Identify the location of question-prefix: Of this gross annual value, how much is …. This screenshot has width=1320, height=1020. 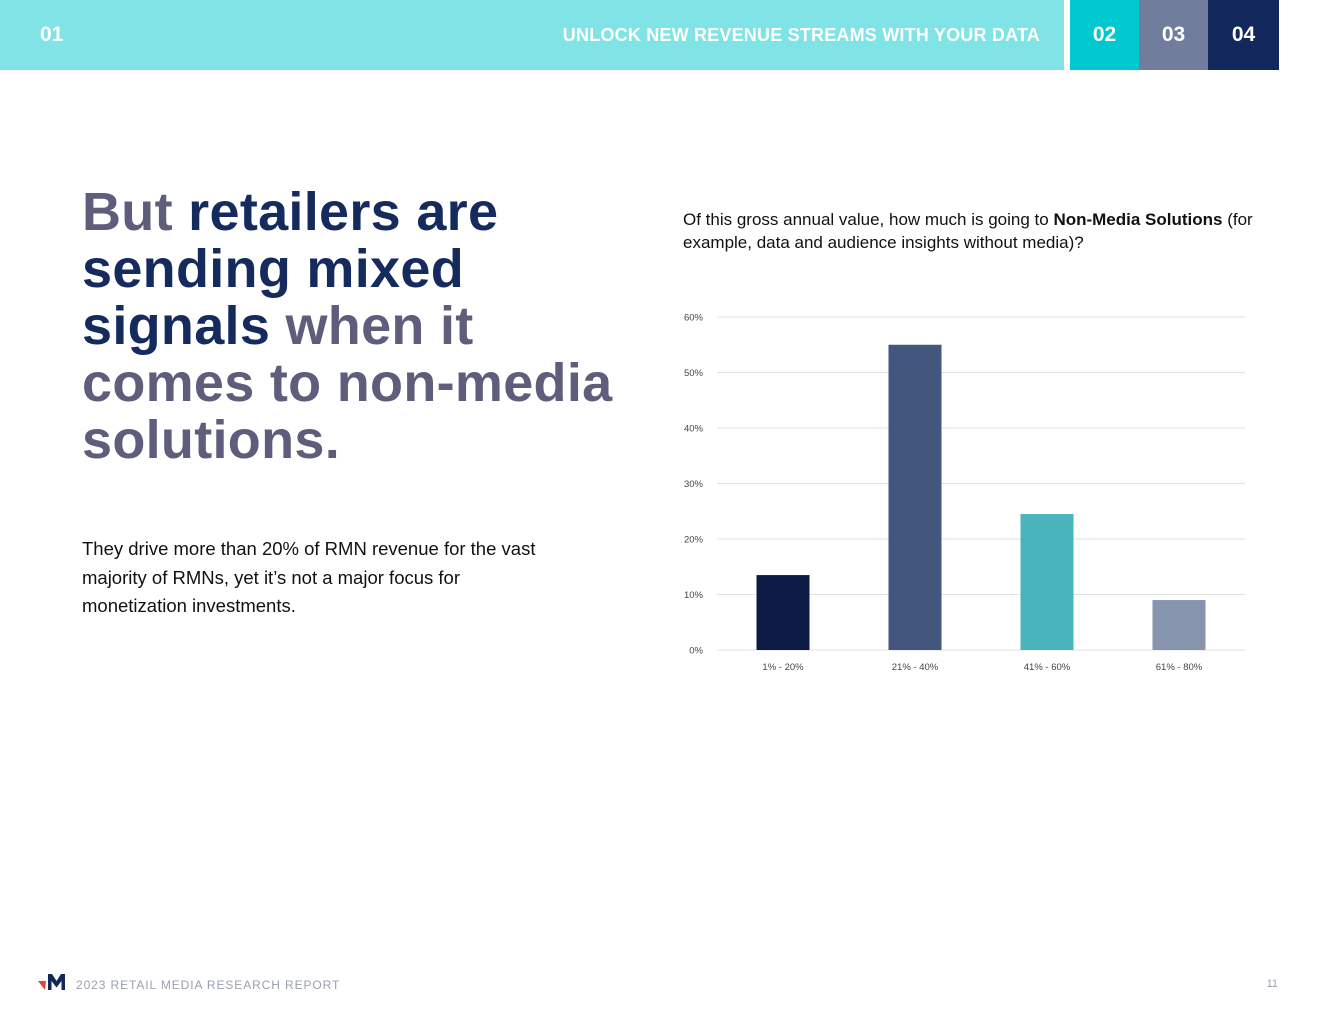
(868, 219).